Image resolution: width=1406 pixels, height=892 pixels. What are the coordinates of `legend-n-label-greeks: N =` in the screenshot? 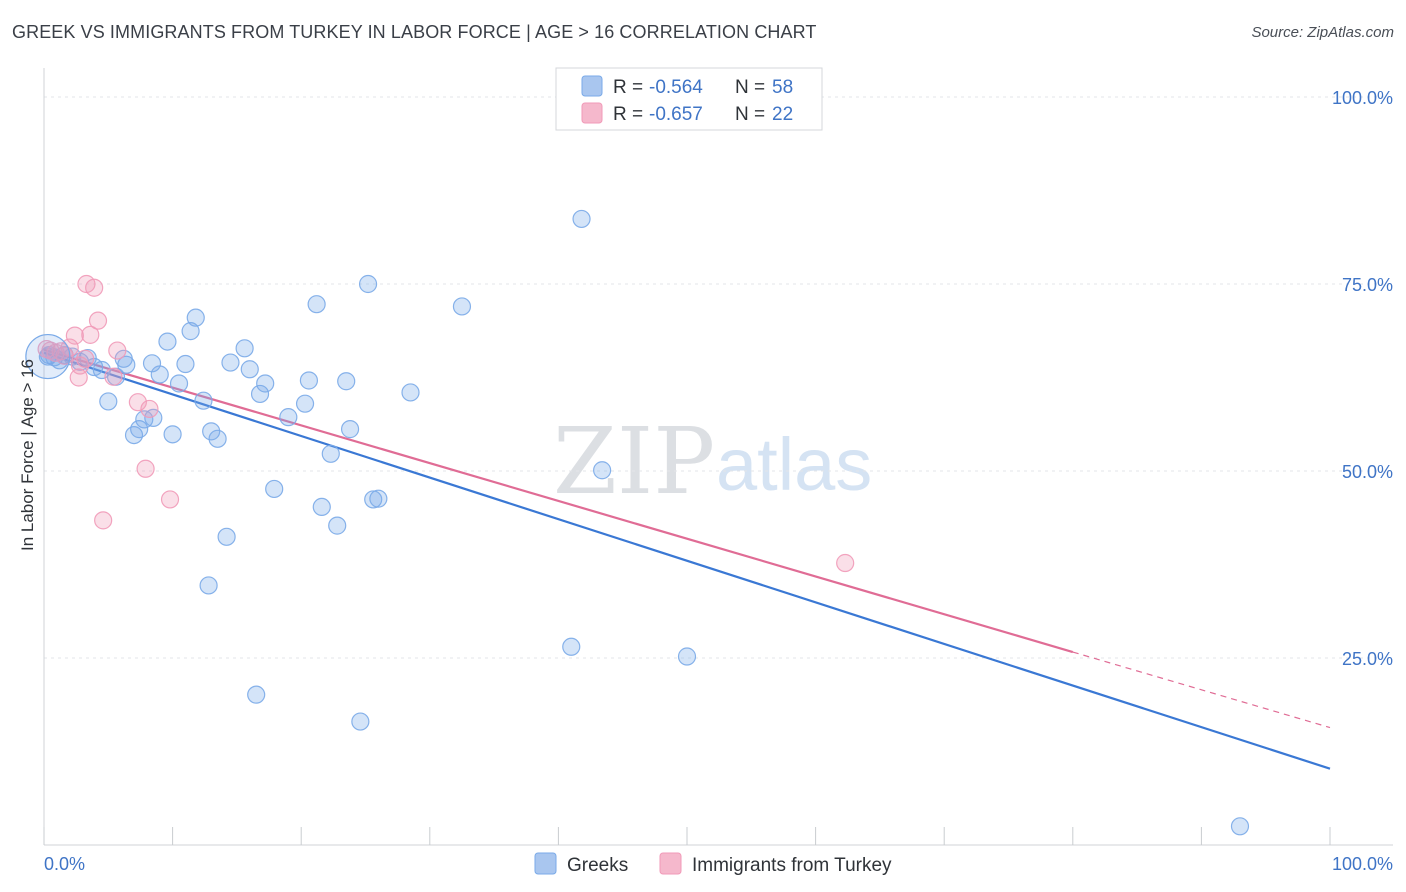 It's located at (750, 87).